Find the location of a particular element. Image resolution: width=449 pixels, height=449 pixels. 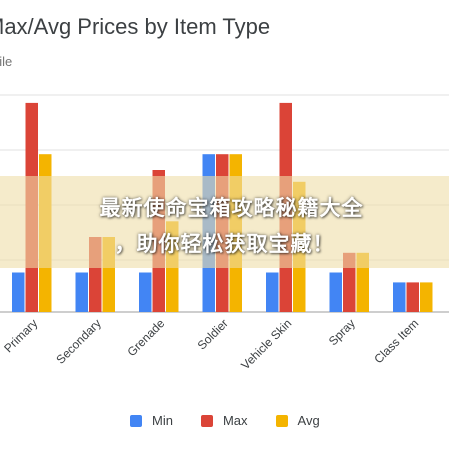

banner-line-1: 最新使命宝箱攻略秘籍大全 is located at coordinates (231, 208).